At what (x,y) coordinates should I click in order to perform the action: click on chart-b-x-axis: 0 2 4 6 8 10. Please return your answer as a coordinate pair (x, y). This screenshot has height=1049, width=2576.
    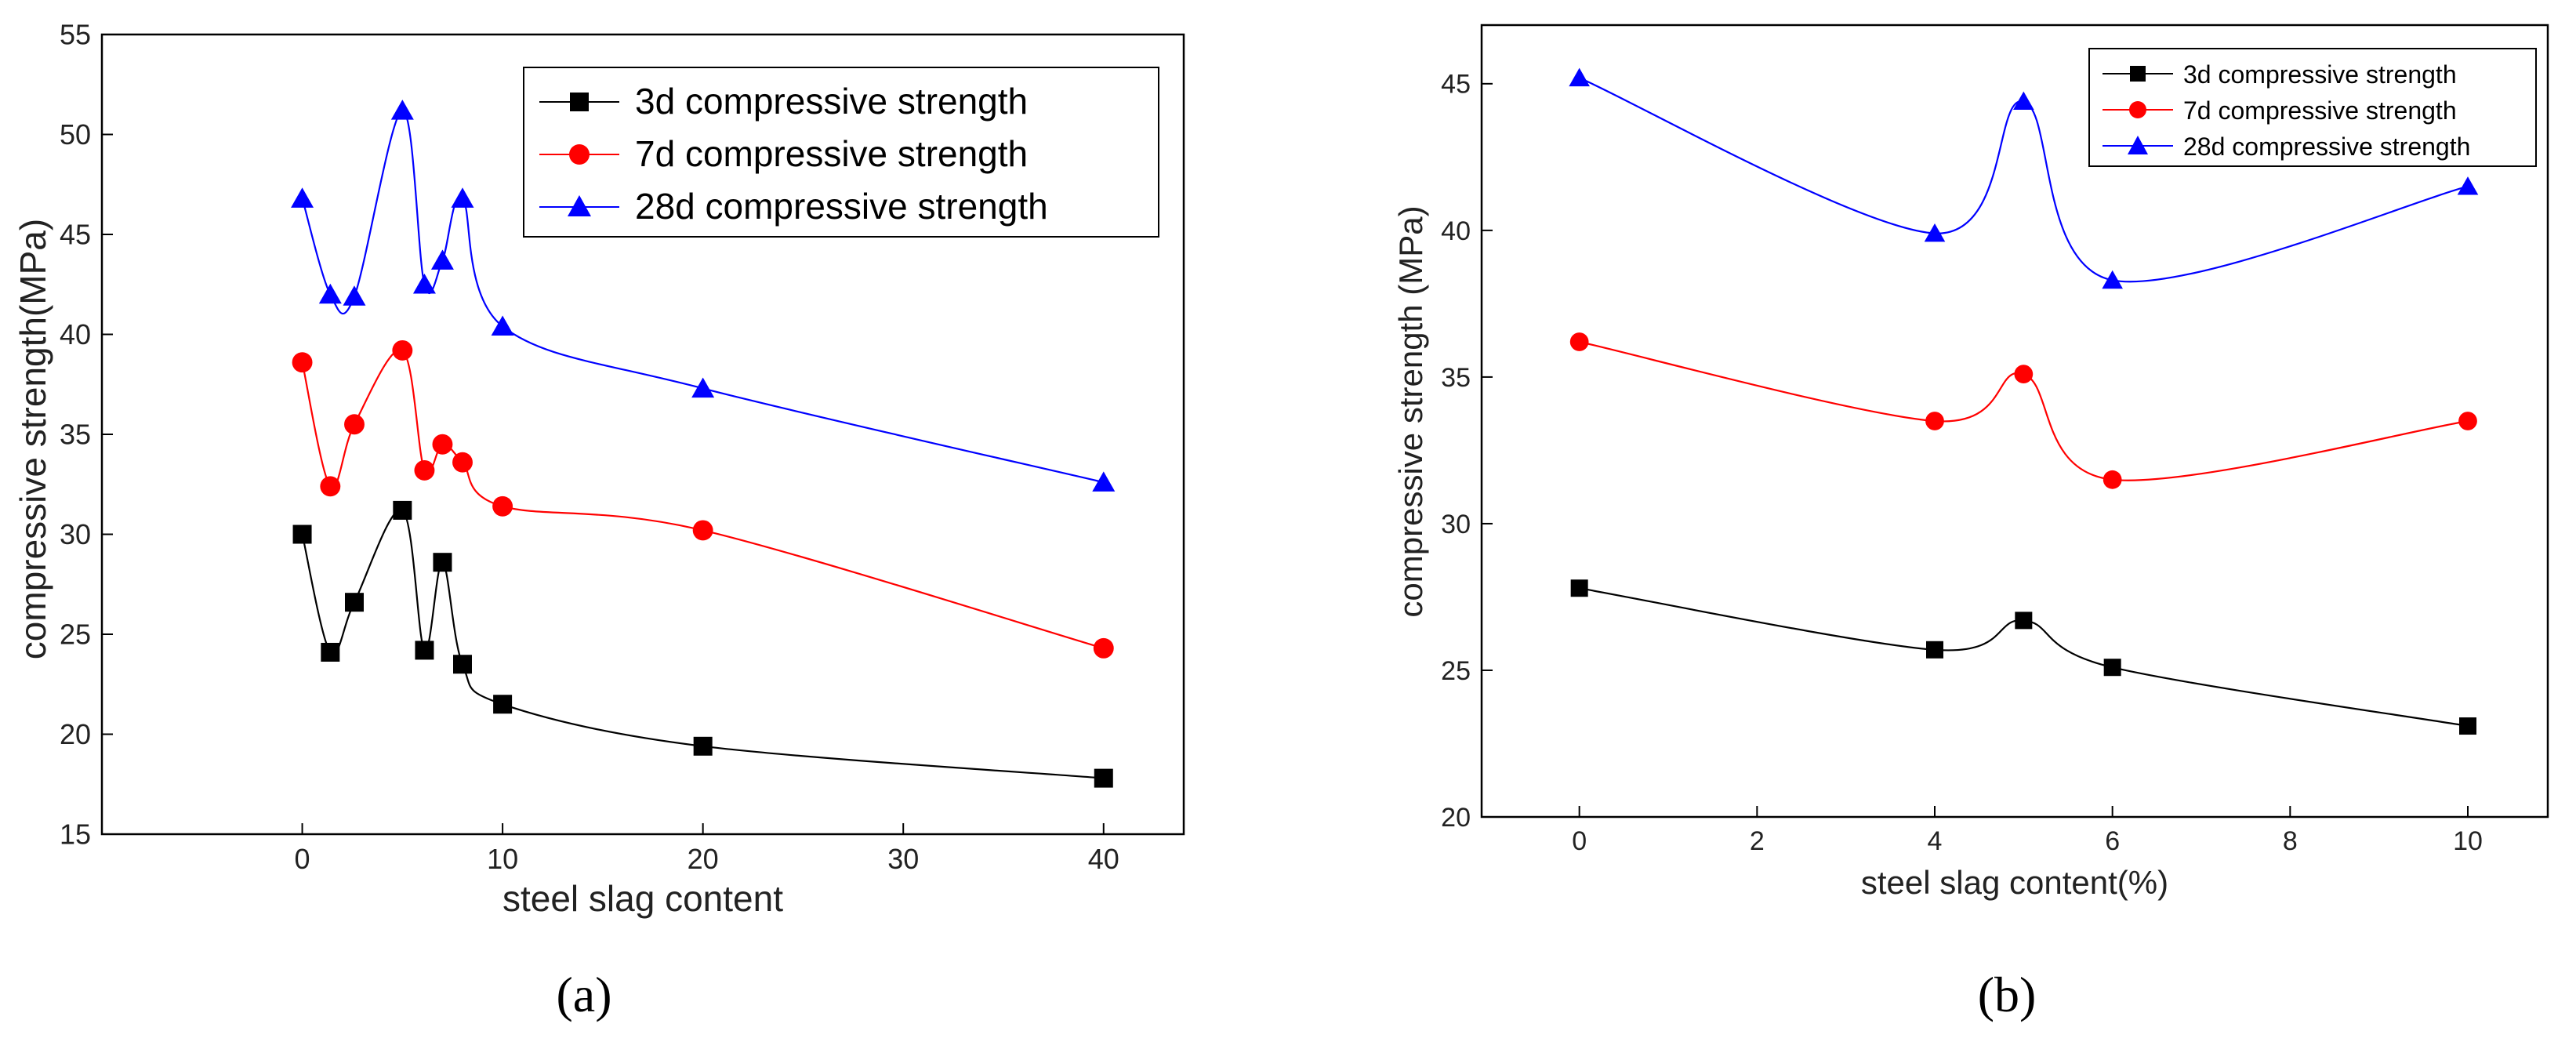
    Looking at the image, I should click on (2028, 831).